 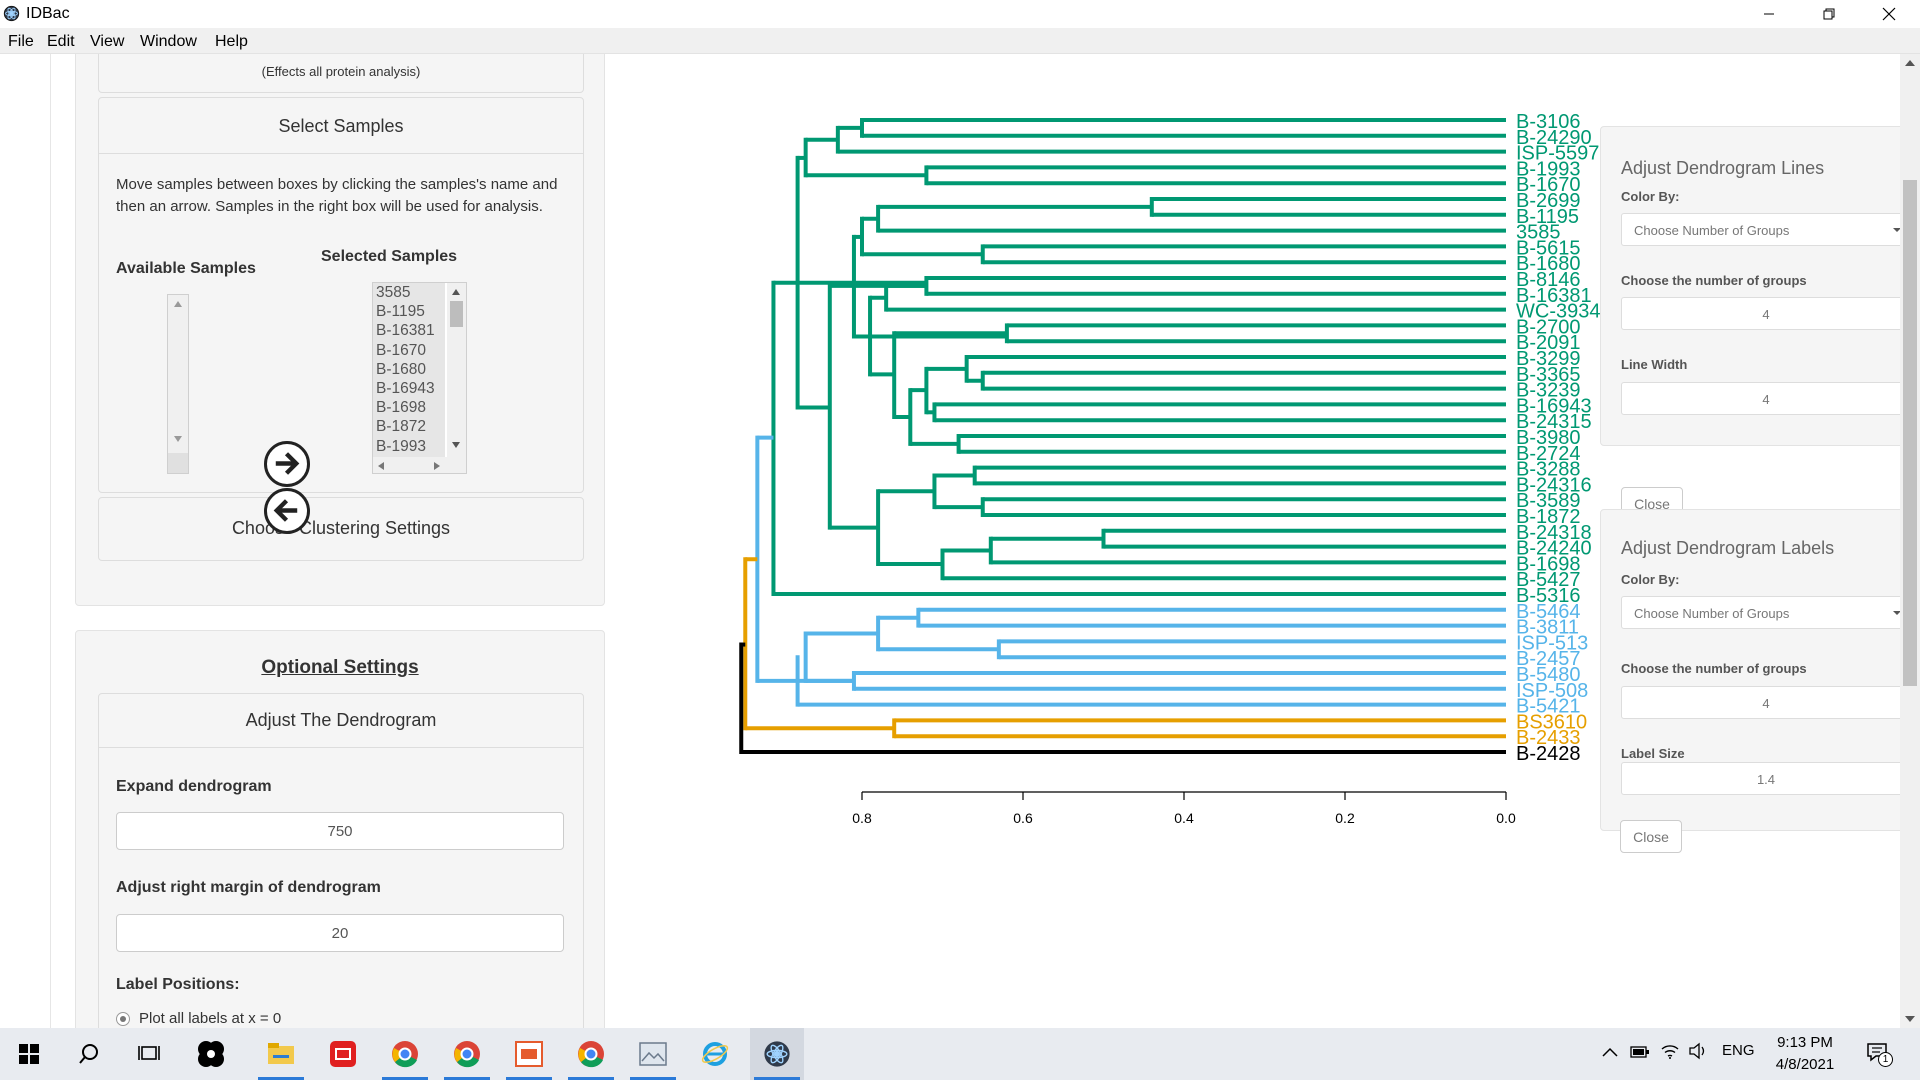 I want to click on page-scrollbar, so click(x=1910, y=541).